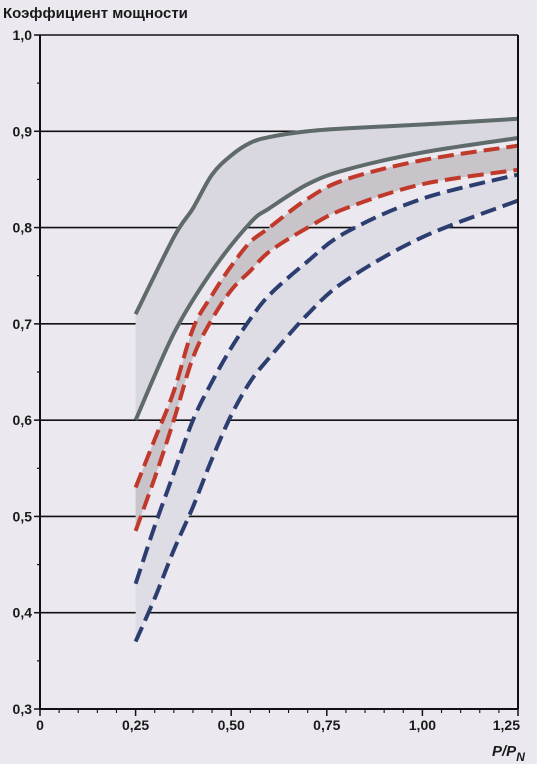 The height and width of the screenshot is (764, 537). I want to click on x-tick-label: 0,25, so click(135, 725).